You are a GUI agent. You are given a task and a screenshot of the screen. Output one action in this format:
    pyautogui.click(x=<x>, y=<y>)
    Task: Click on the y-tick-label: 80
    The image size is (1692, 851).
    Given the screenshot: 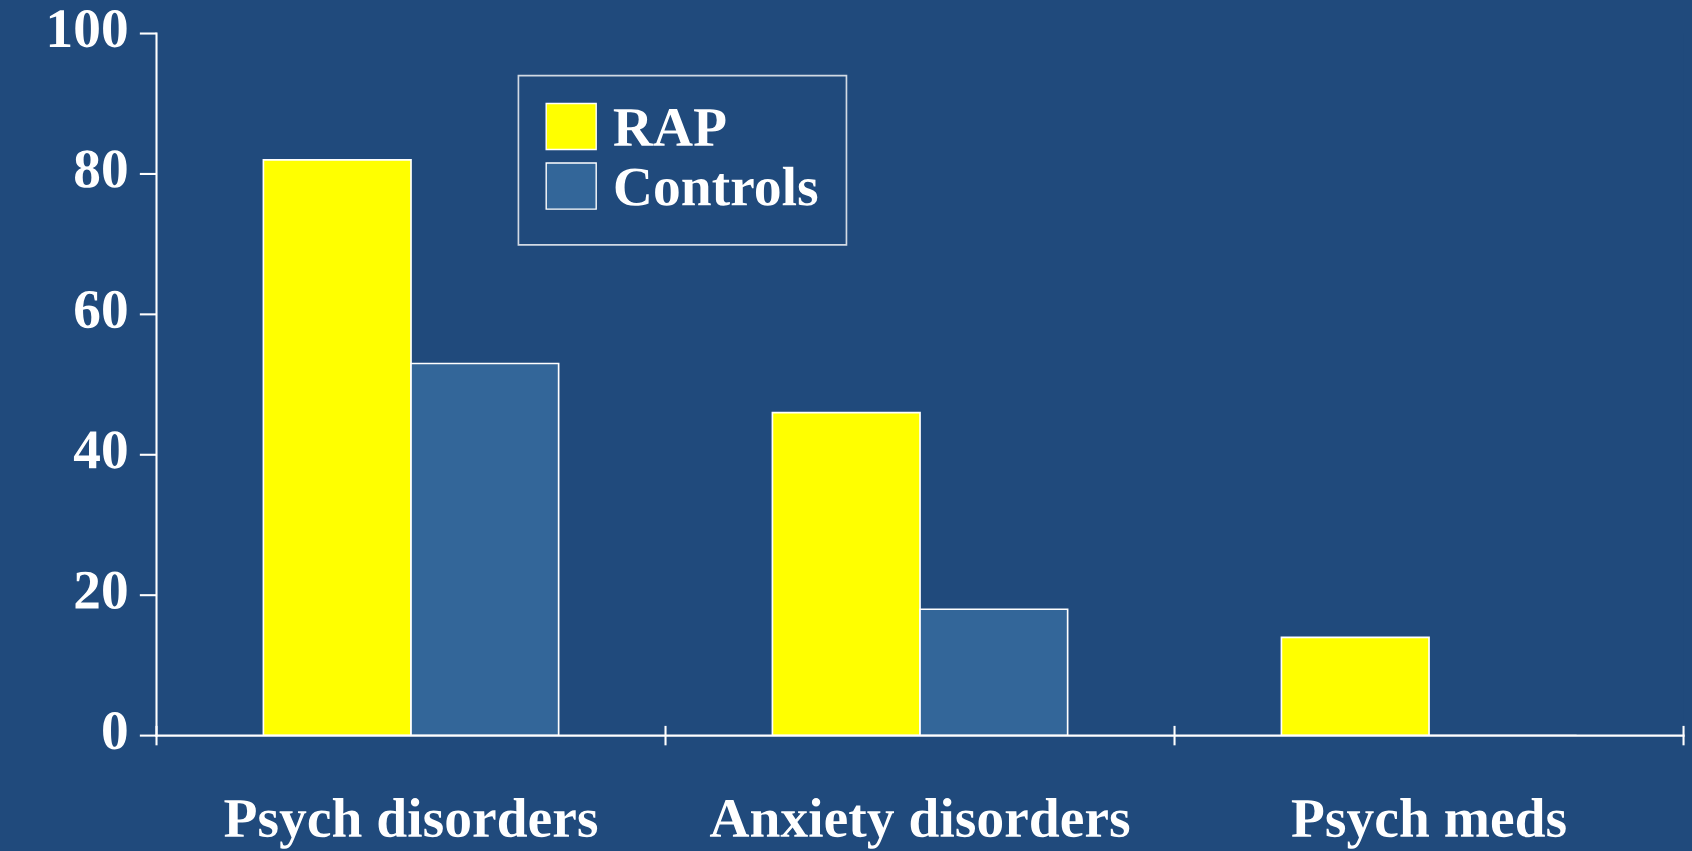 What is the action you would take?
    pyautogui.click(x=101, y=169)
    